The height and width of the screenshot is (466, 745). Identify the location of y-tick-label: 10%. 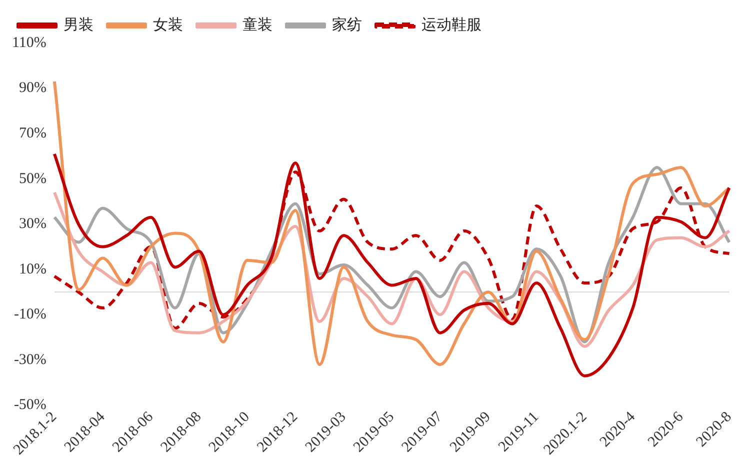
(32, 269).